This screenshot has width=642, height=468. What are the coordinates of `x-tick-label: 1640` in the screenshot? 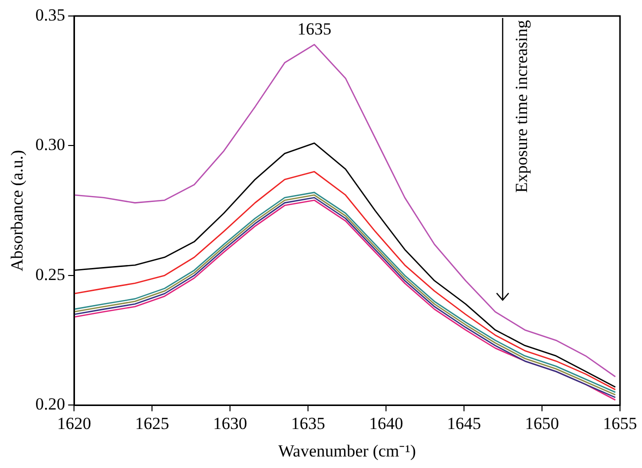 It's located at (386, 423).